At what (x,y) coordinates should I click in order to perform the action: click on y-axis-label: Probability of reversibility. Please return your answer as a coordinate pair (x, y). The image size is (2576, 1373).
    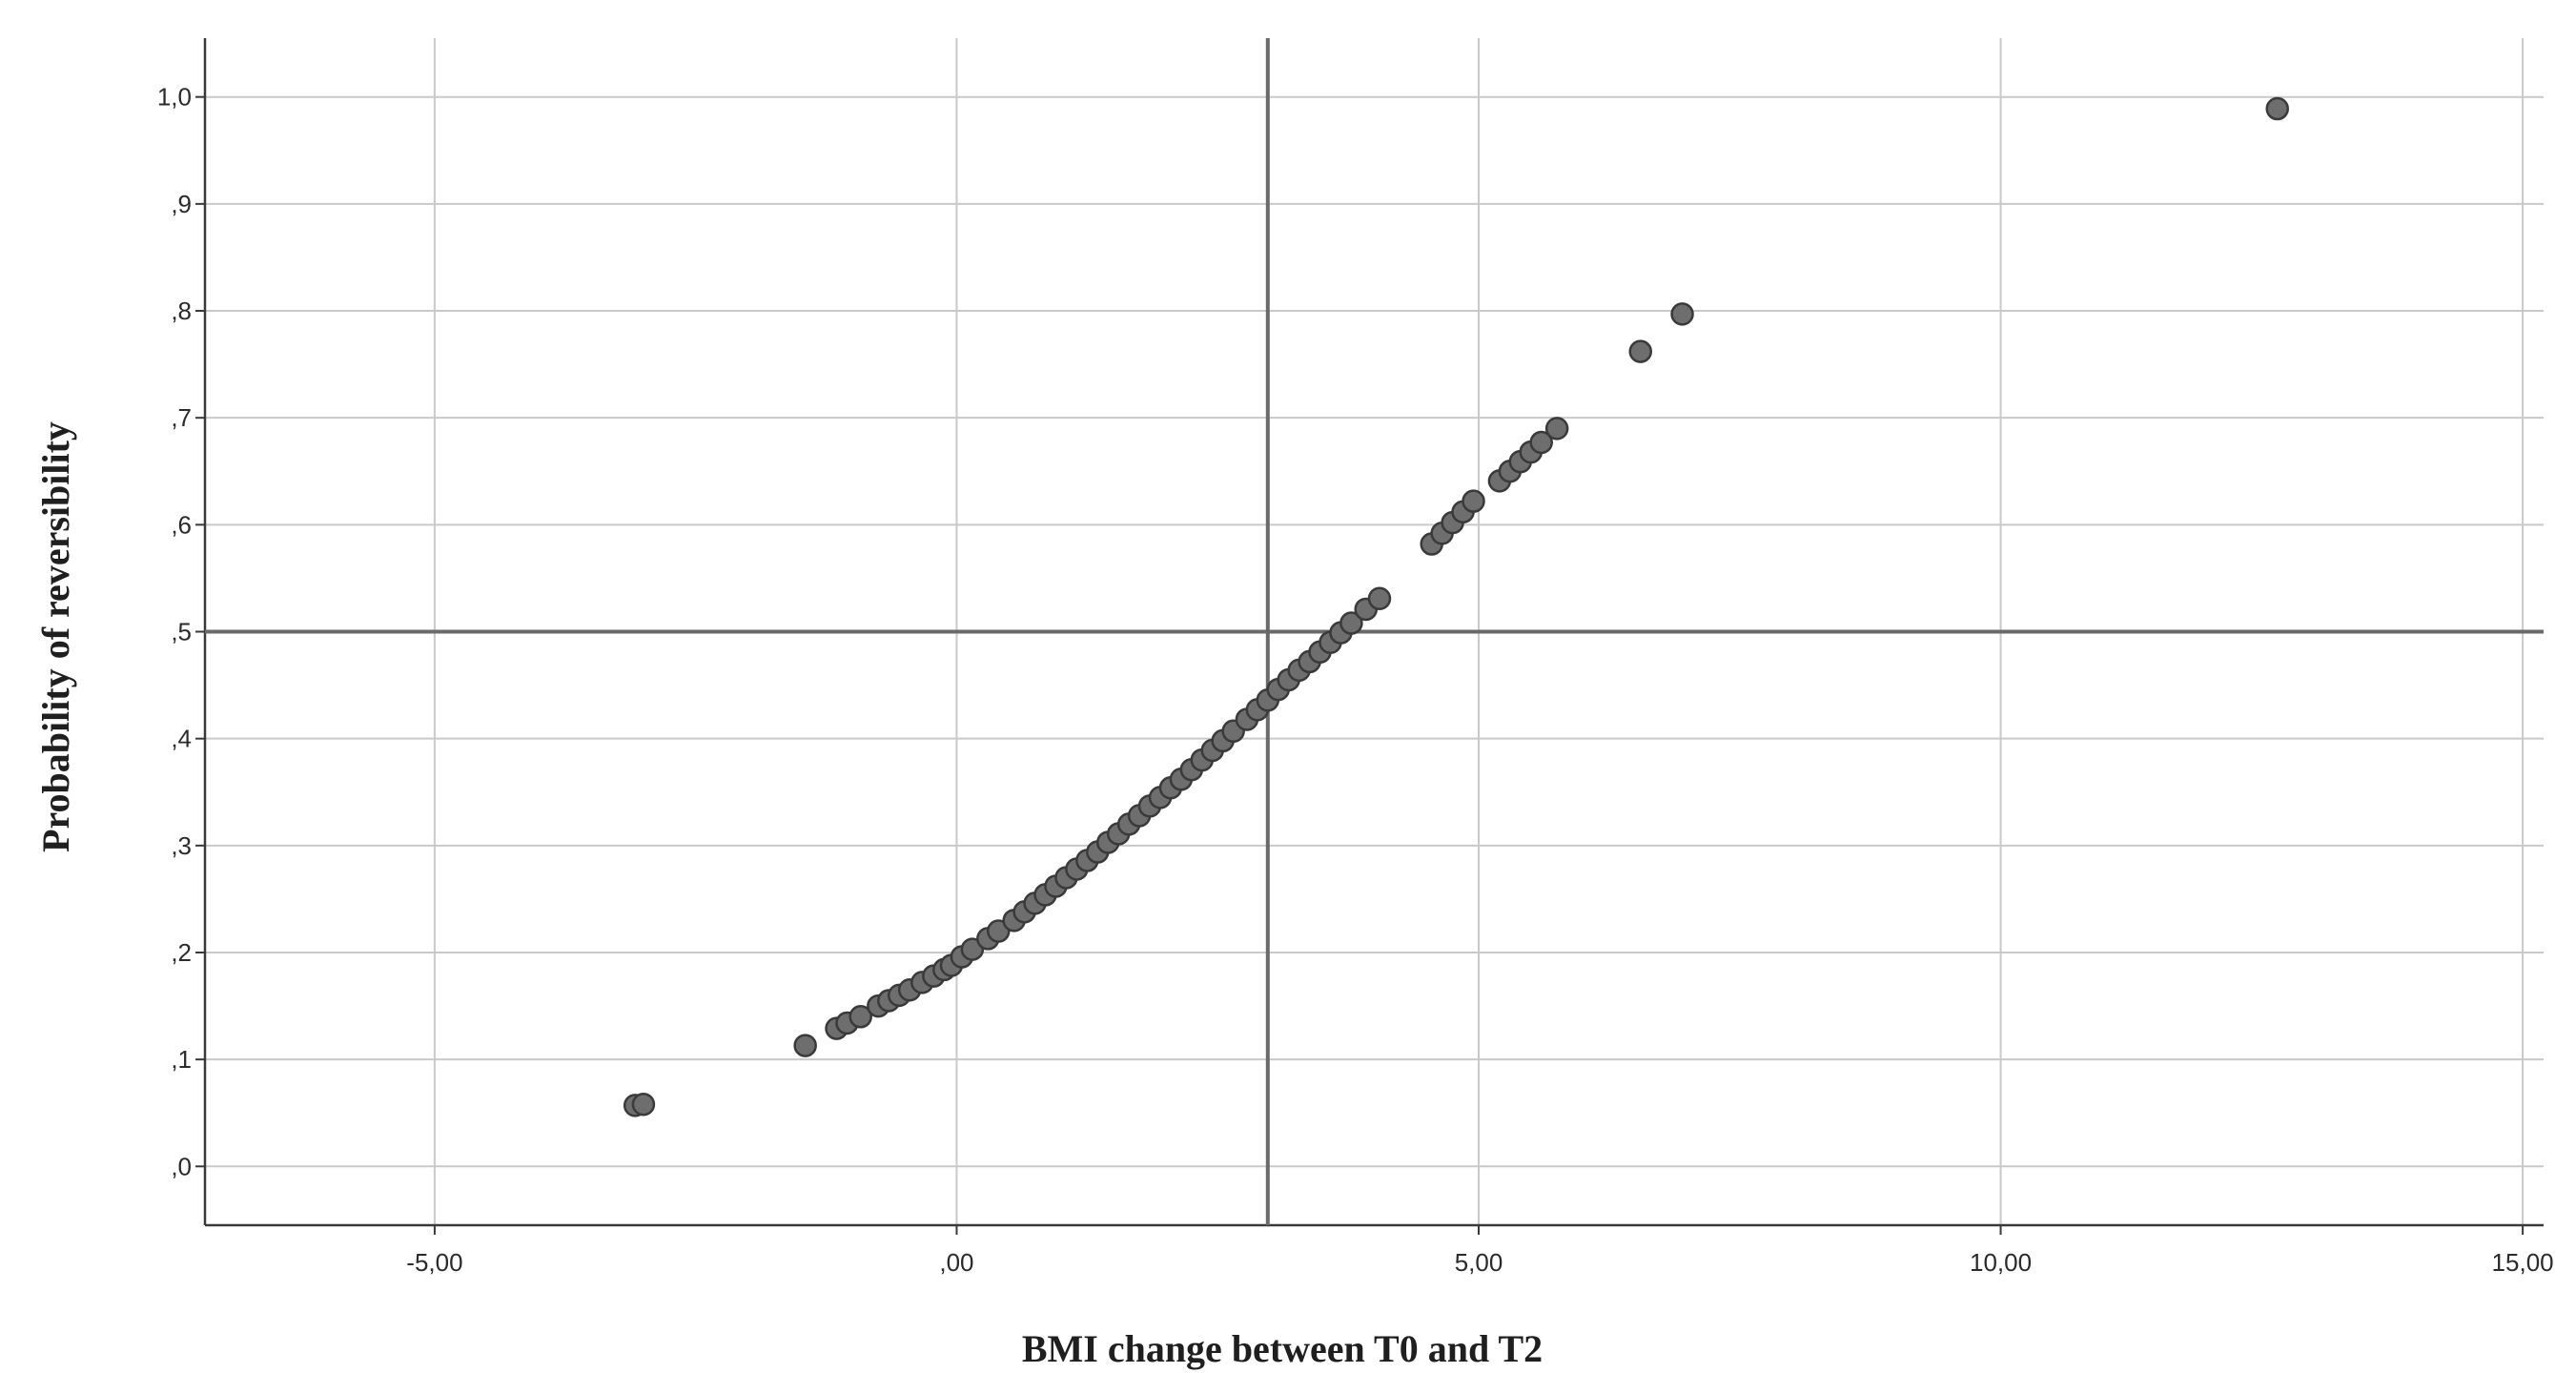
    Looking at the image, I should click on (55, 636).